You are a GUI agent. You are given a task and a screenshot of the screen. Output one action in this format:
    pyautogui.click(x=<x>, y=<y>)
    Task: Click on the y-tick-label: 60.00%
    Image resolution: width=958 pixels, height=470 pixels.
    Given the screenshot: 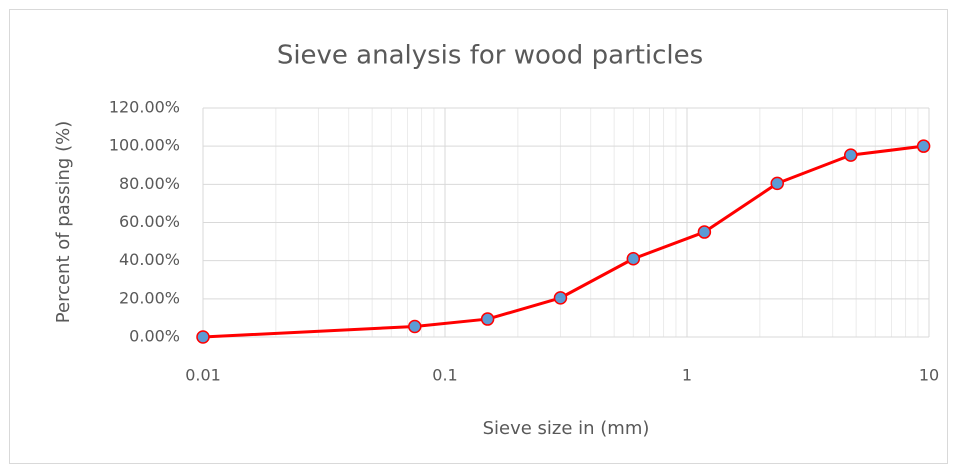 What is the action you would take?
    pyautogui.click(x=149, y=221)
    